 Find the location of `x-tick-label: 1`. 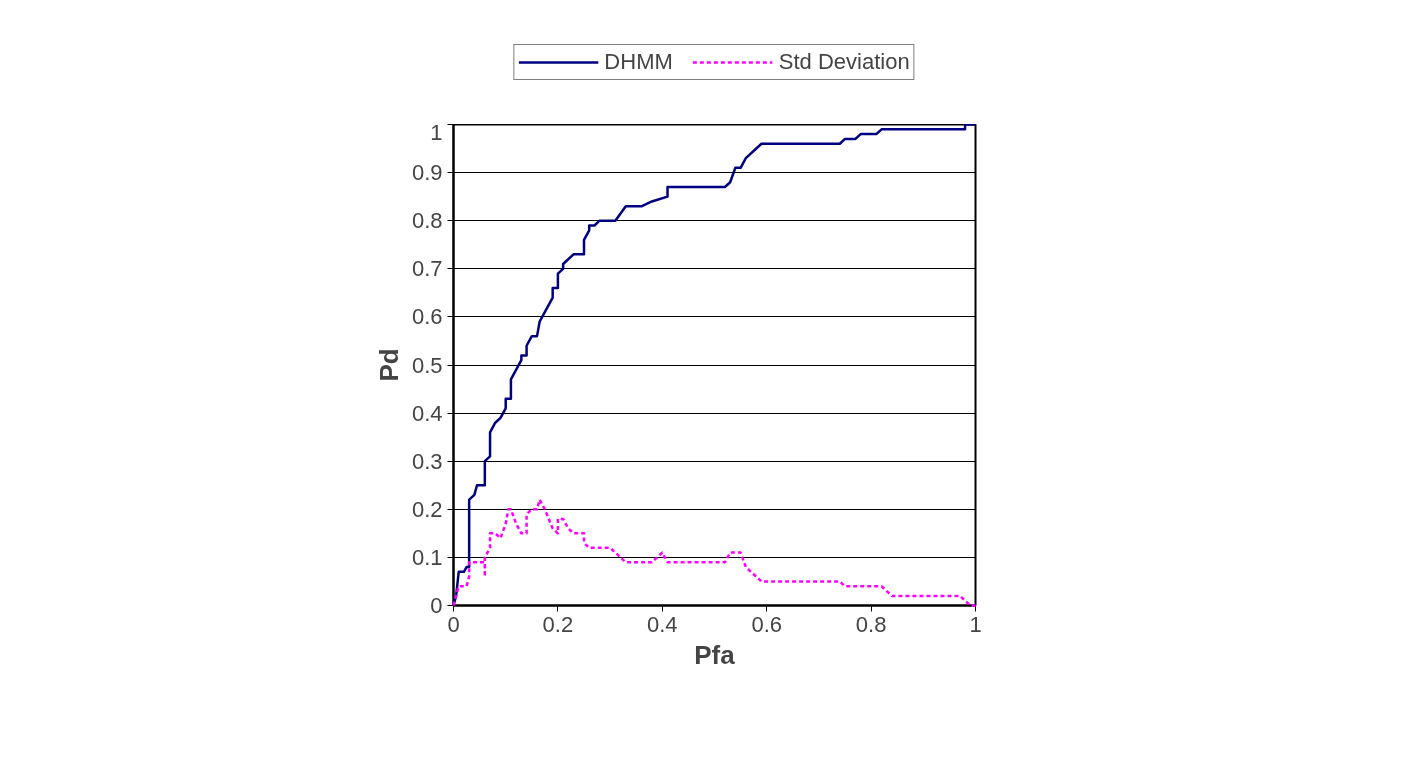

x-tick-label: 1 is located at coordinates (975, 624).